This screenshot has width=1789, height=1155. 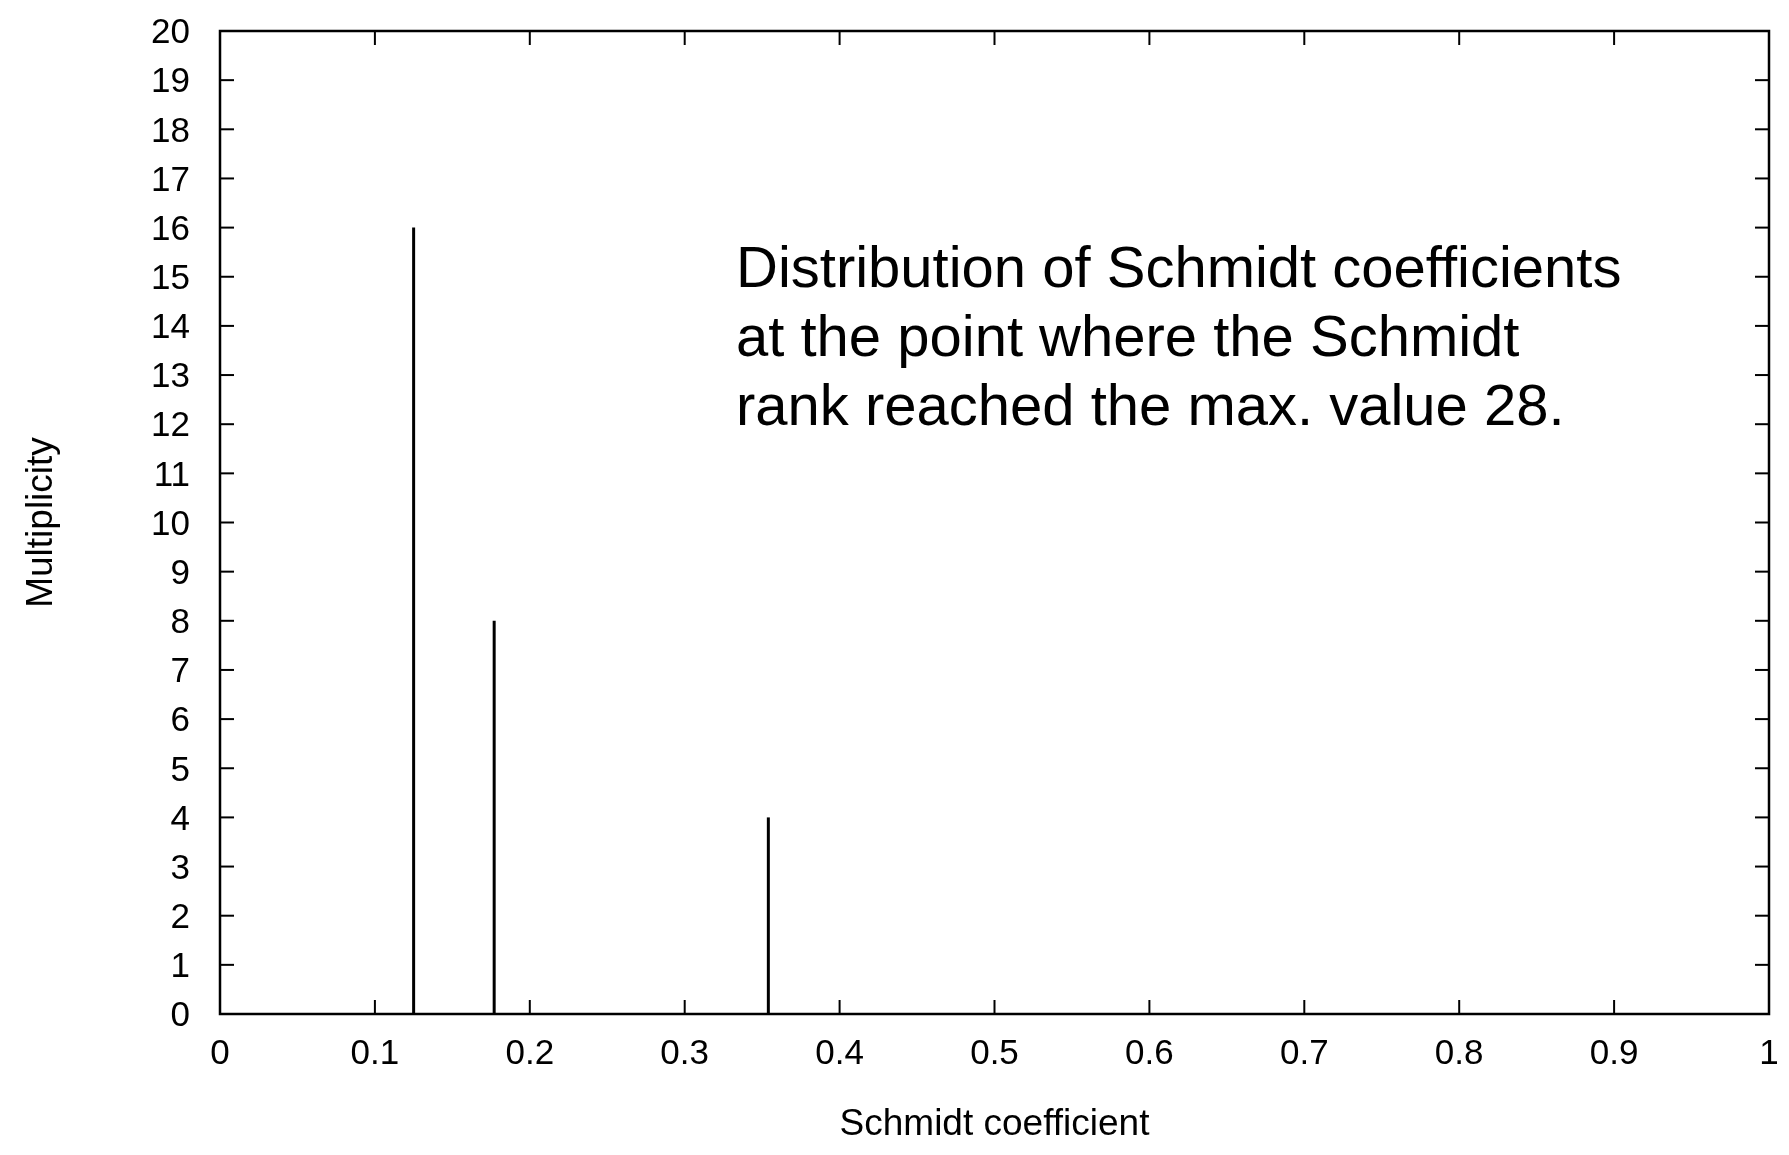 I want to click on y-tick-label: 11, so click(x=171, y=473).